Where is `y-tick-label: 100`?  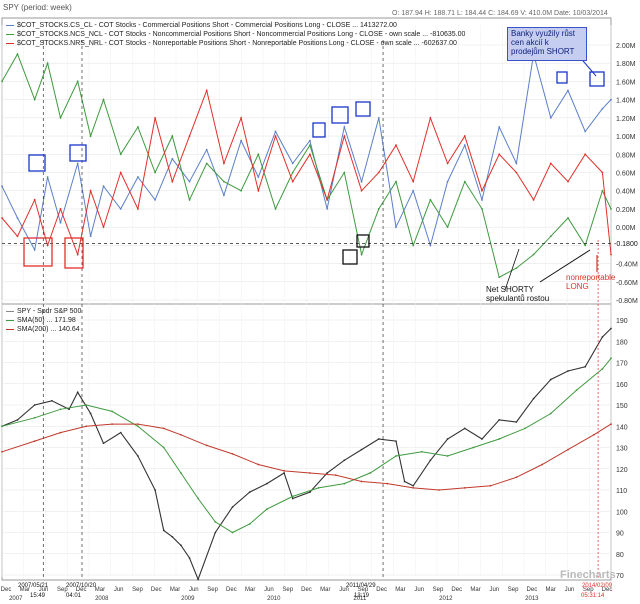 y-tick-label: 100 is located at coordinates (622, 512).